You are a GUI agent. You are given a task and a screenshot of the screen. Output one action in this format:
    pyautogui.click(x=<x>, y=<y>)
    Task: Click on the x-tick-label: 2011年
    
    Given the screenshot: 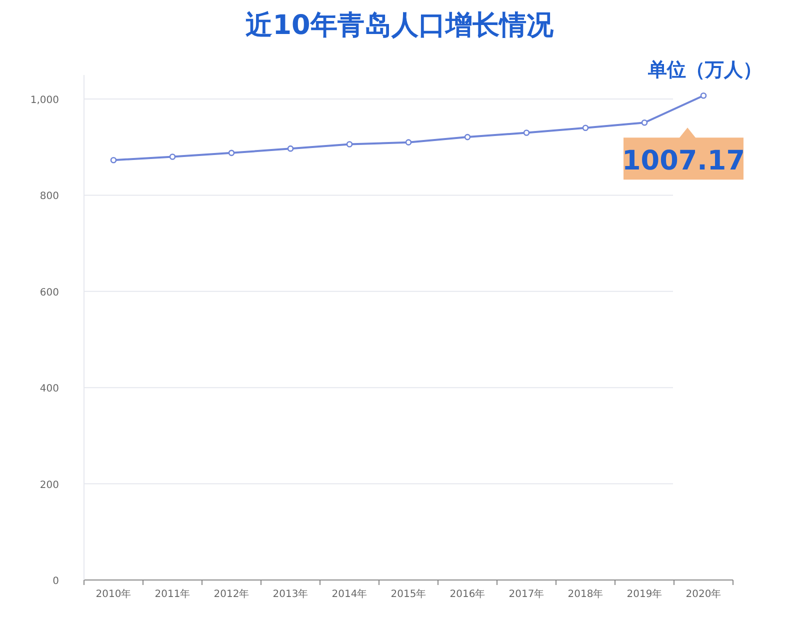 What is the action you would take?
    pyautogui.click(x=172, y=594)
    